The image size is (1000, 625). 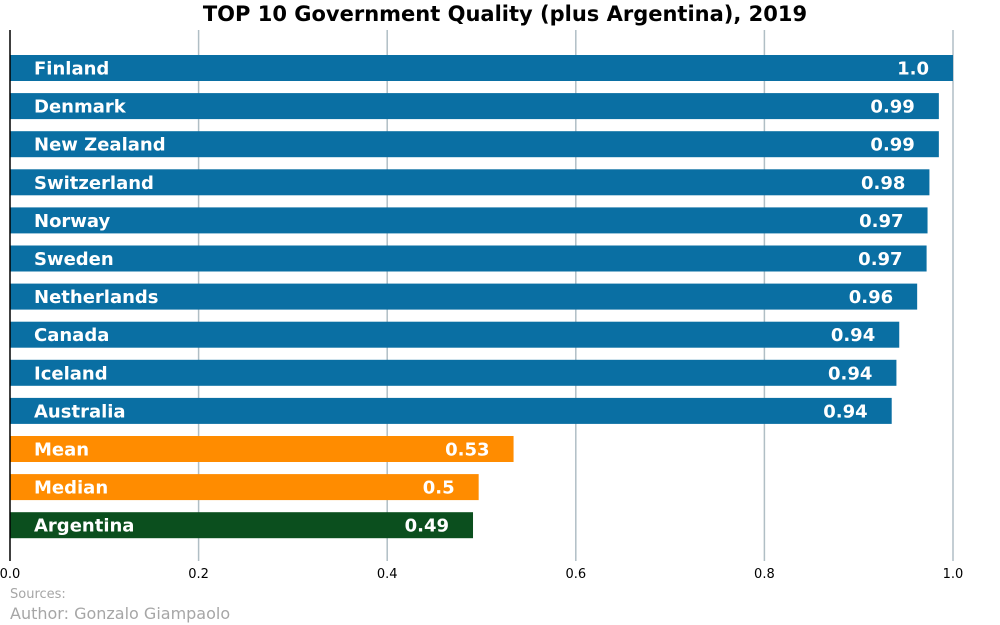 What do you see at coordinates (71, 373) in the screenshot?
I see `category-label: Iceland` at bounding box center [71, 373].